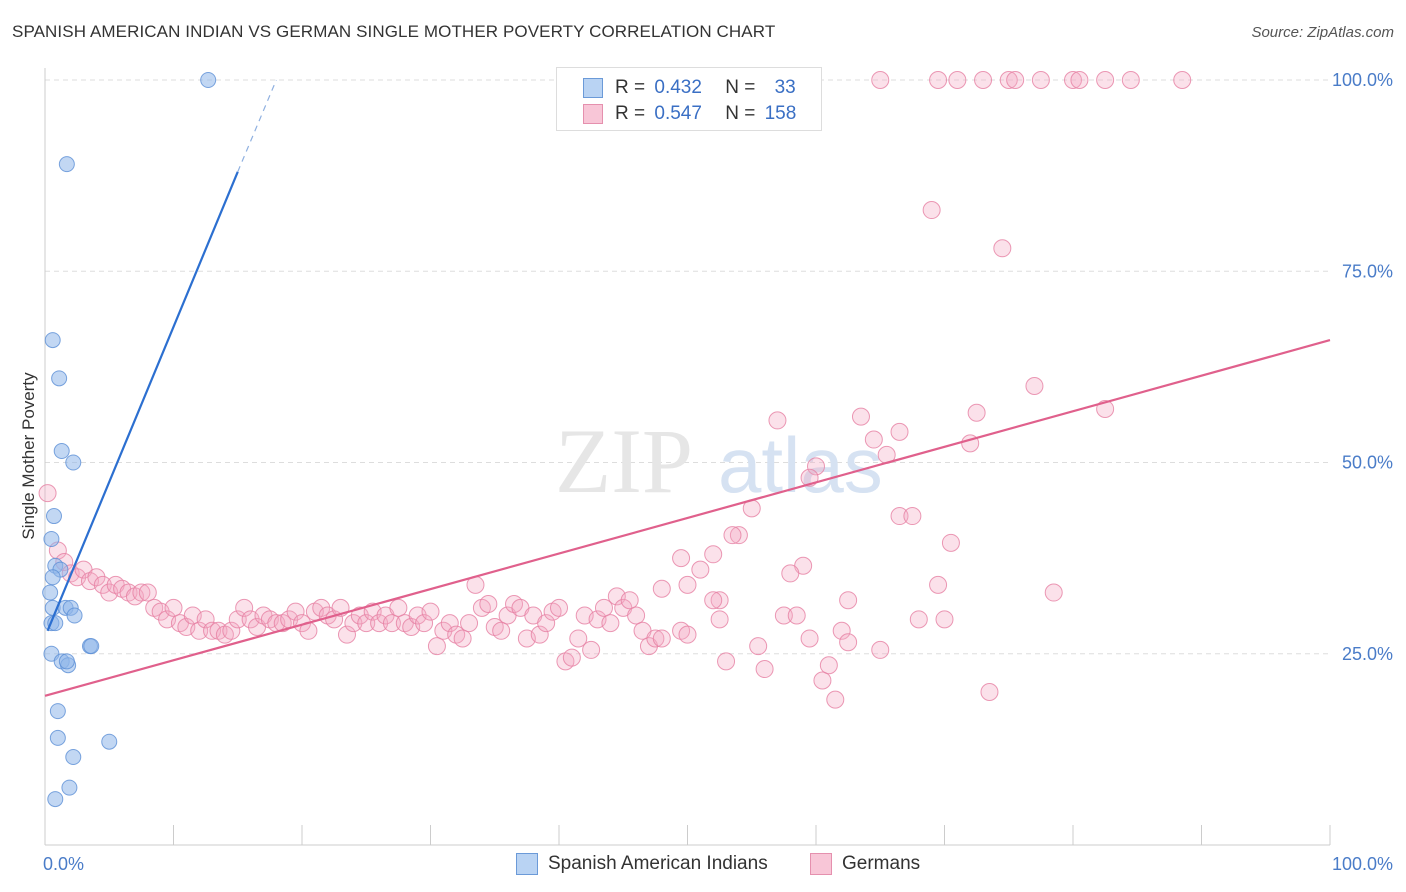  I want to click on watermark-zip: ZIP, so click(624, 461).